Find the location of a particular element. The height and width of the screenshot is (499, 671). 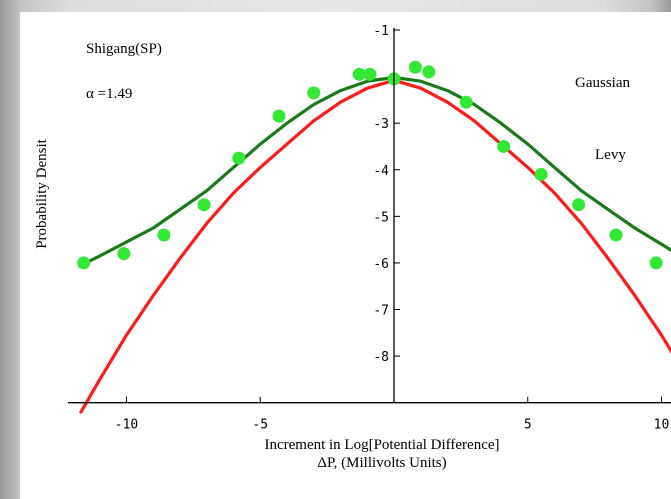

x-tick-label-1: -5 is located at coordinates (260, 425).